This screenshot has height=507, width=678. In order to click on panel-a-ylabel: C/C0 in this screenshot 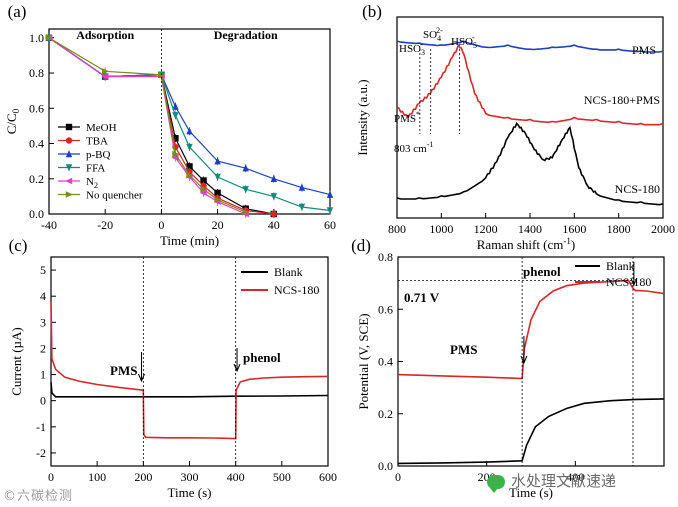, I will do `click(12, 121)`.